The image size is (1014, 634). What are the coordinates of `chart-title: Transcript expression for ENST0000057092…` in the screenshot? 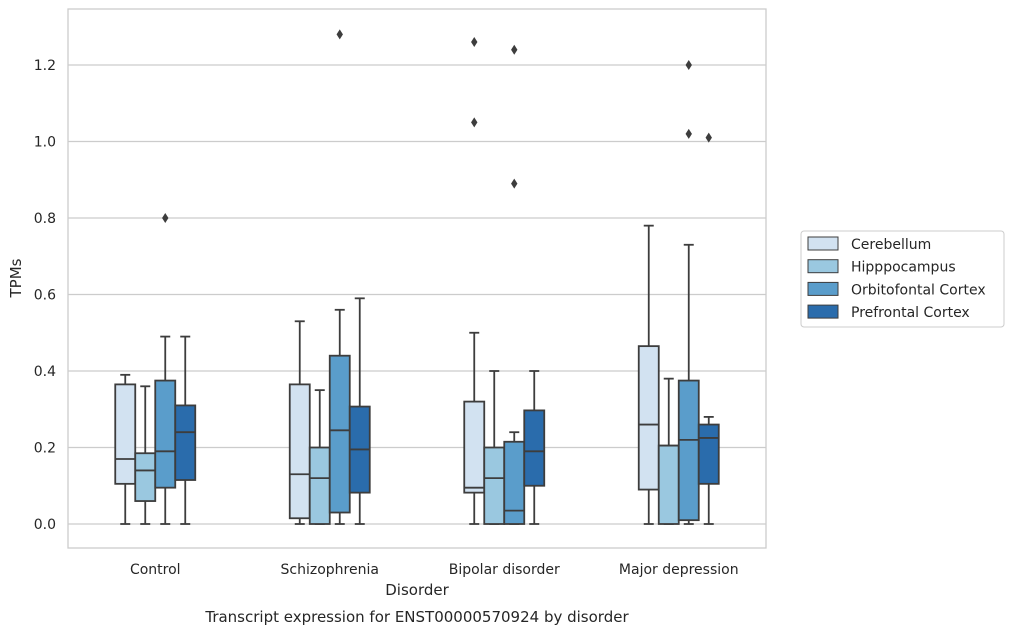 It's located at (416, 617).